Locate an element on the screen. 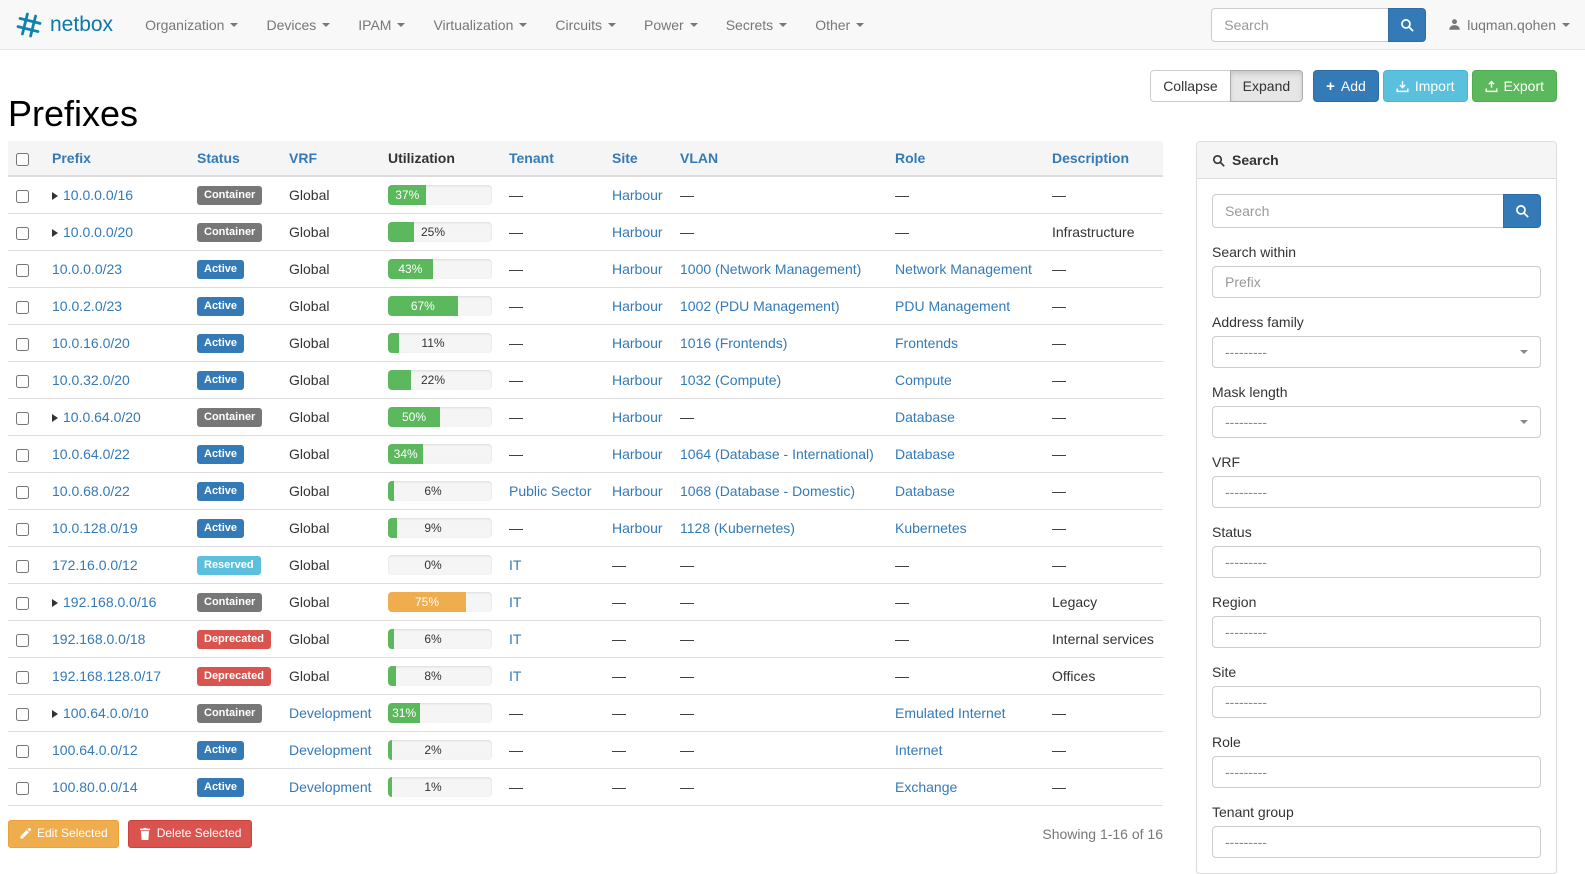  prefix-link: 10.0.0.0/16 is located at coordinates (98, 195).